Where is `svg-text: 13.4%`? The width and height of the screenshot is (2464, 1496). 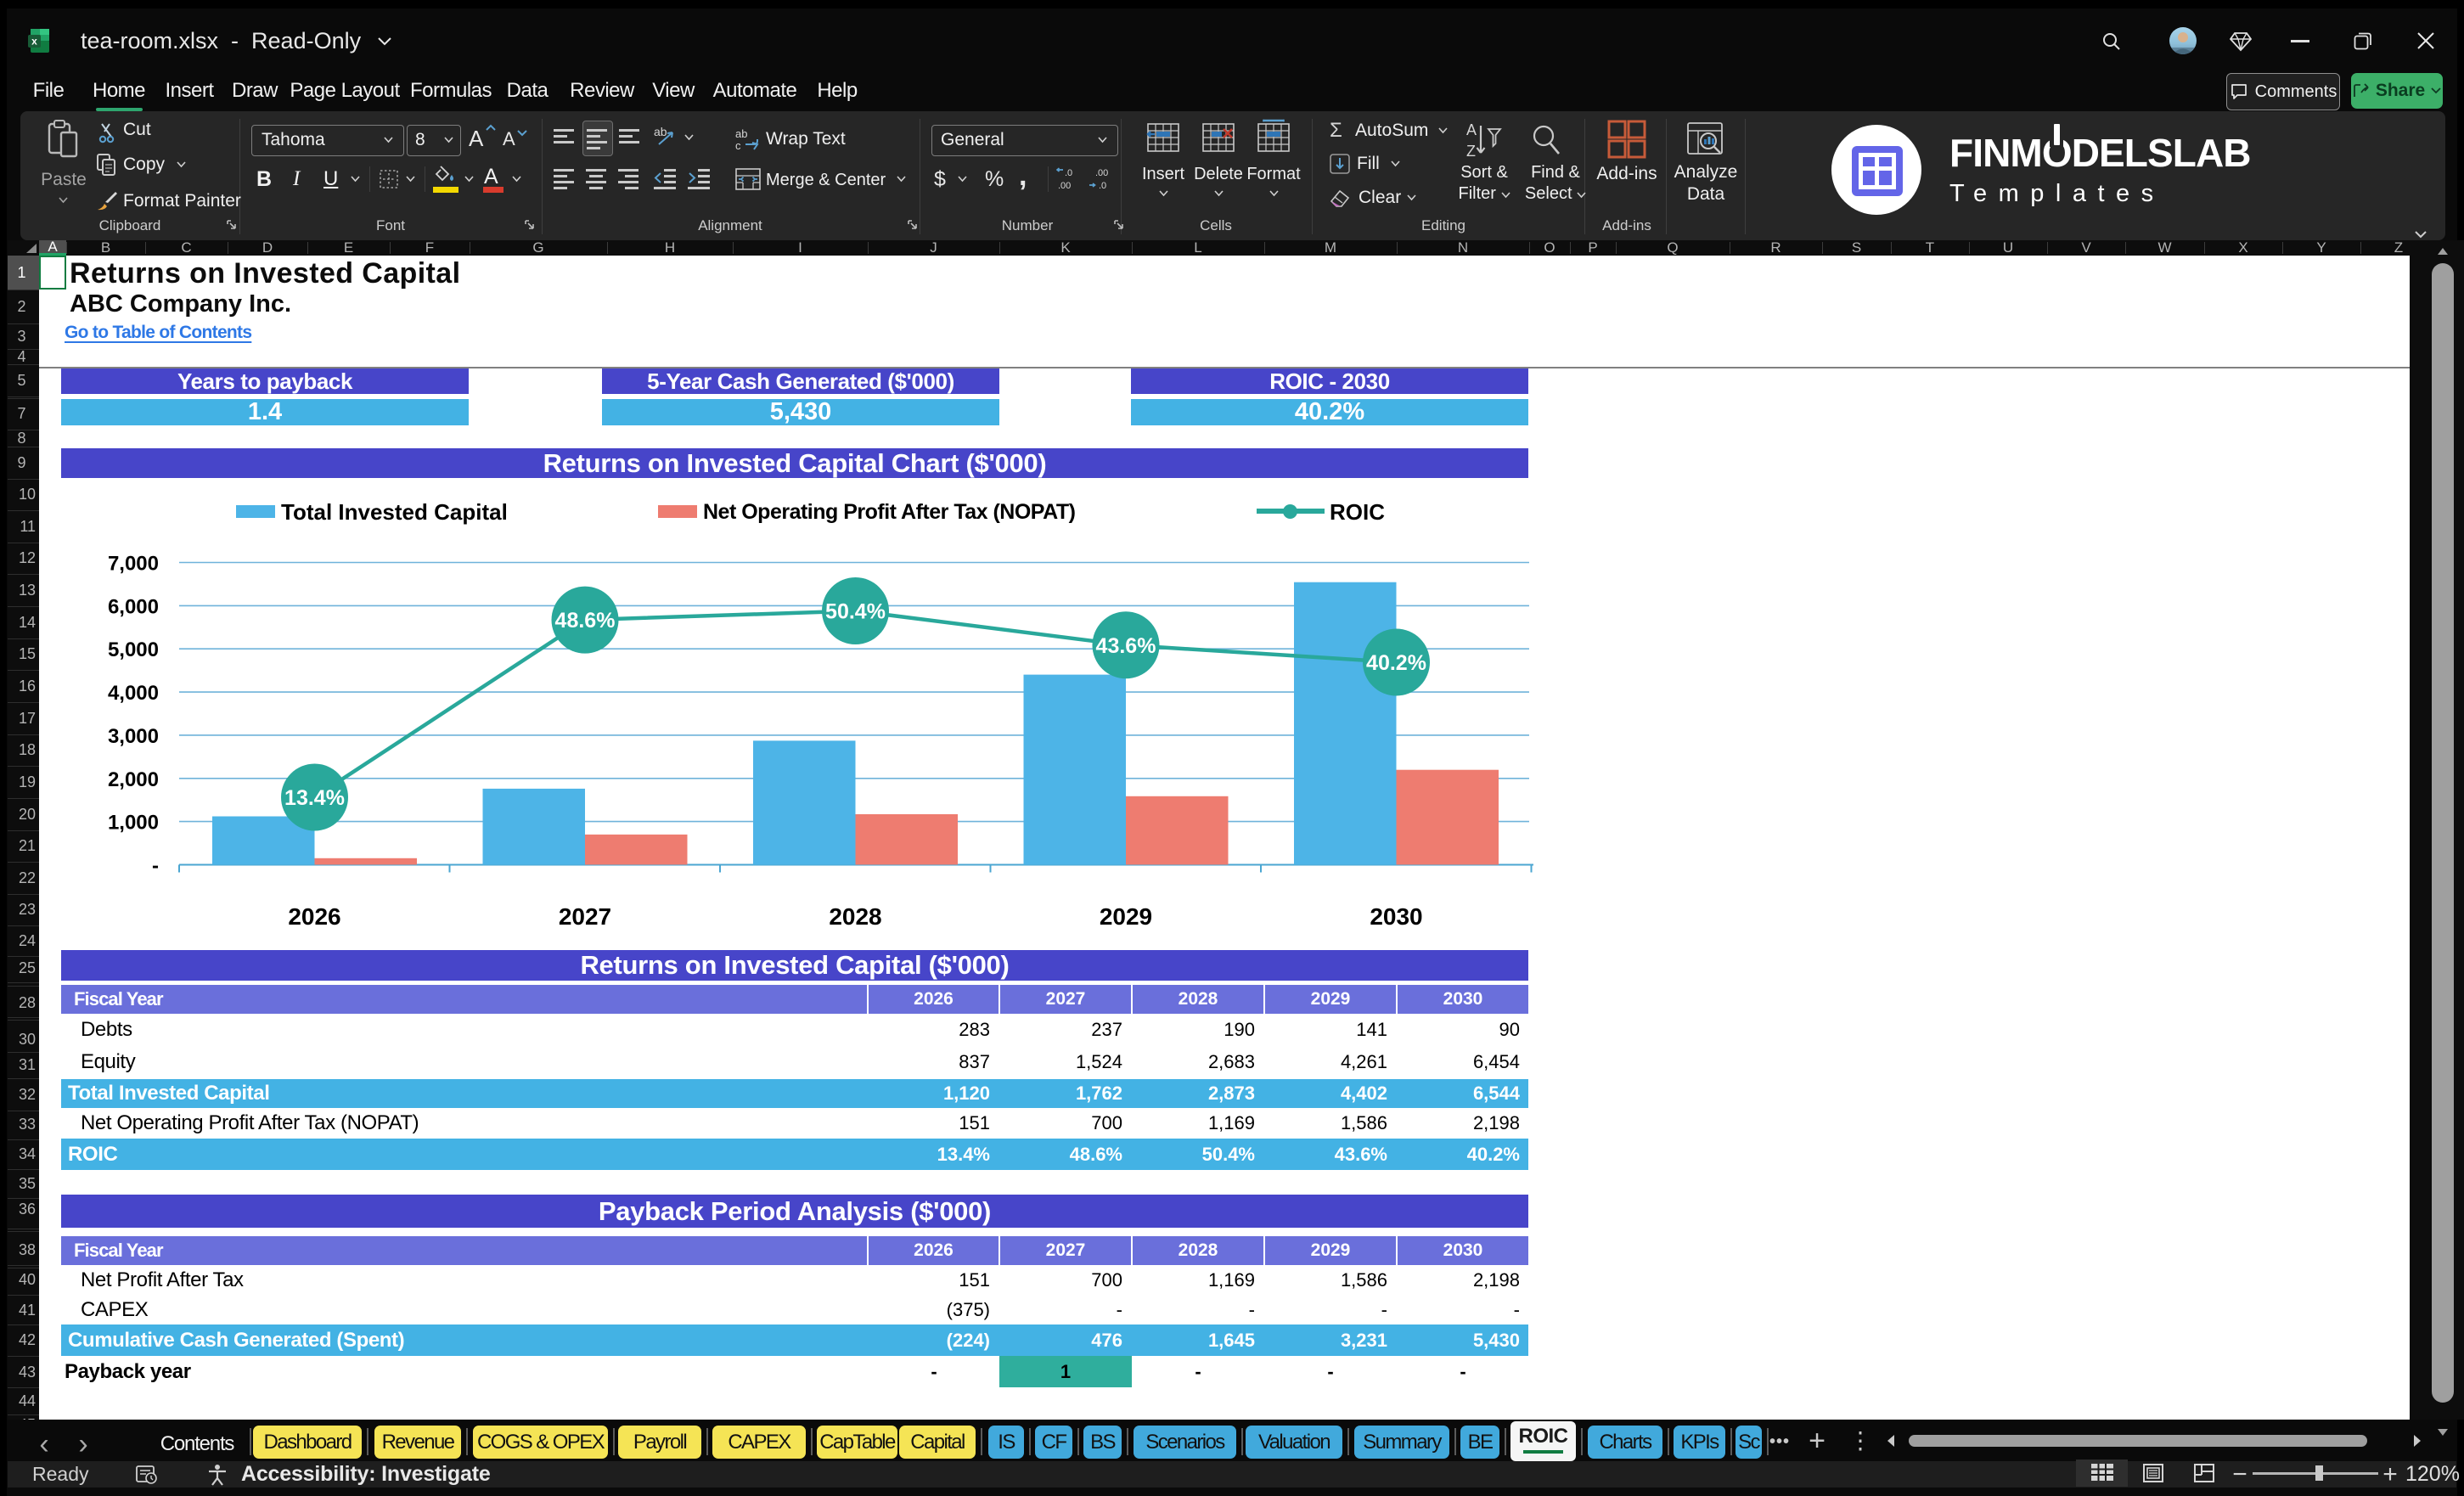 svg-text: 13.4% is located at coordinates (314, 798).